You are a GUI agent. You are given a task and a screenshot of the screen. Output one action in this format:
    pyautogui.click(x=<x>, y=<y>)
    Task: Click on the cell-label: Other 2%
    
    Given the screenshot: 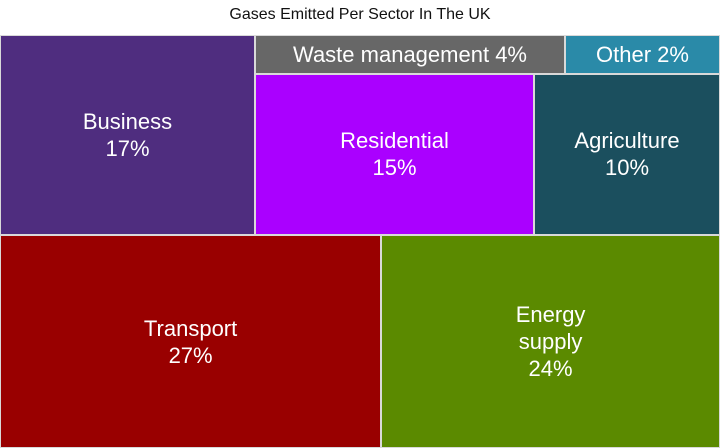 What is the action you would take?
    pyautogui.click(x=642, y=54)
    